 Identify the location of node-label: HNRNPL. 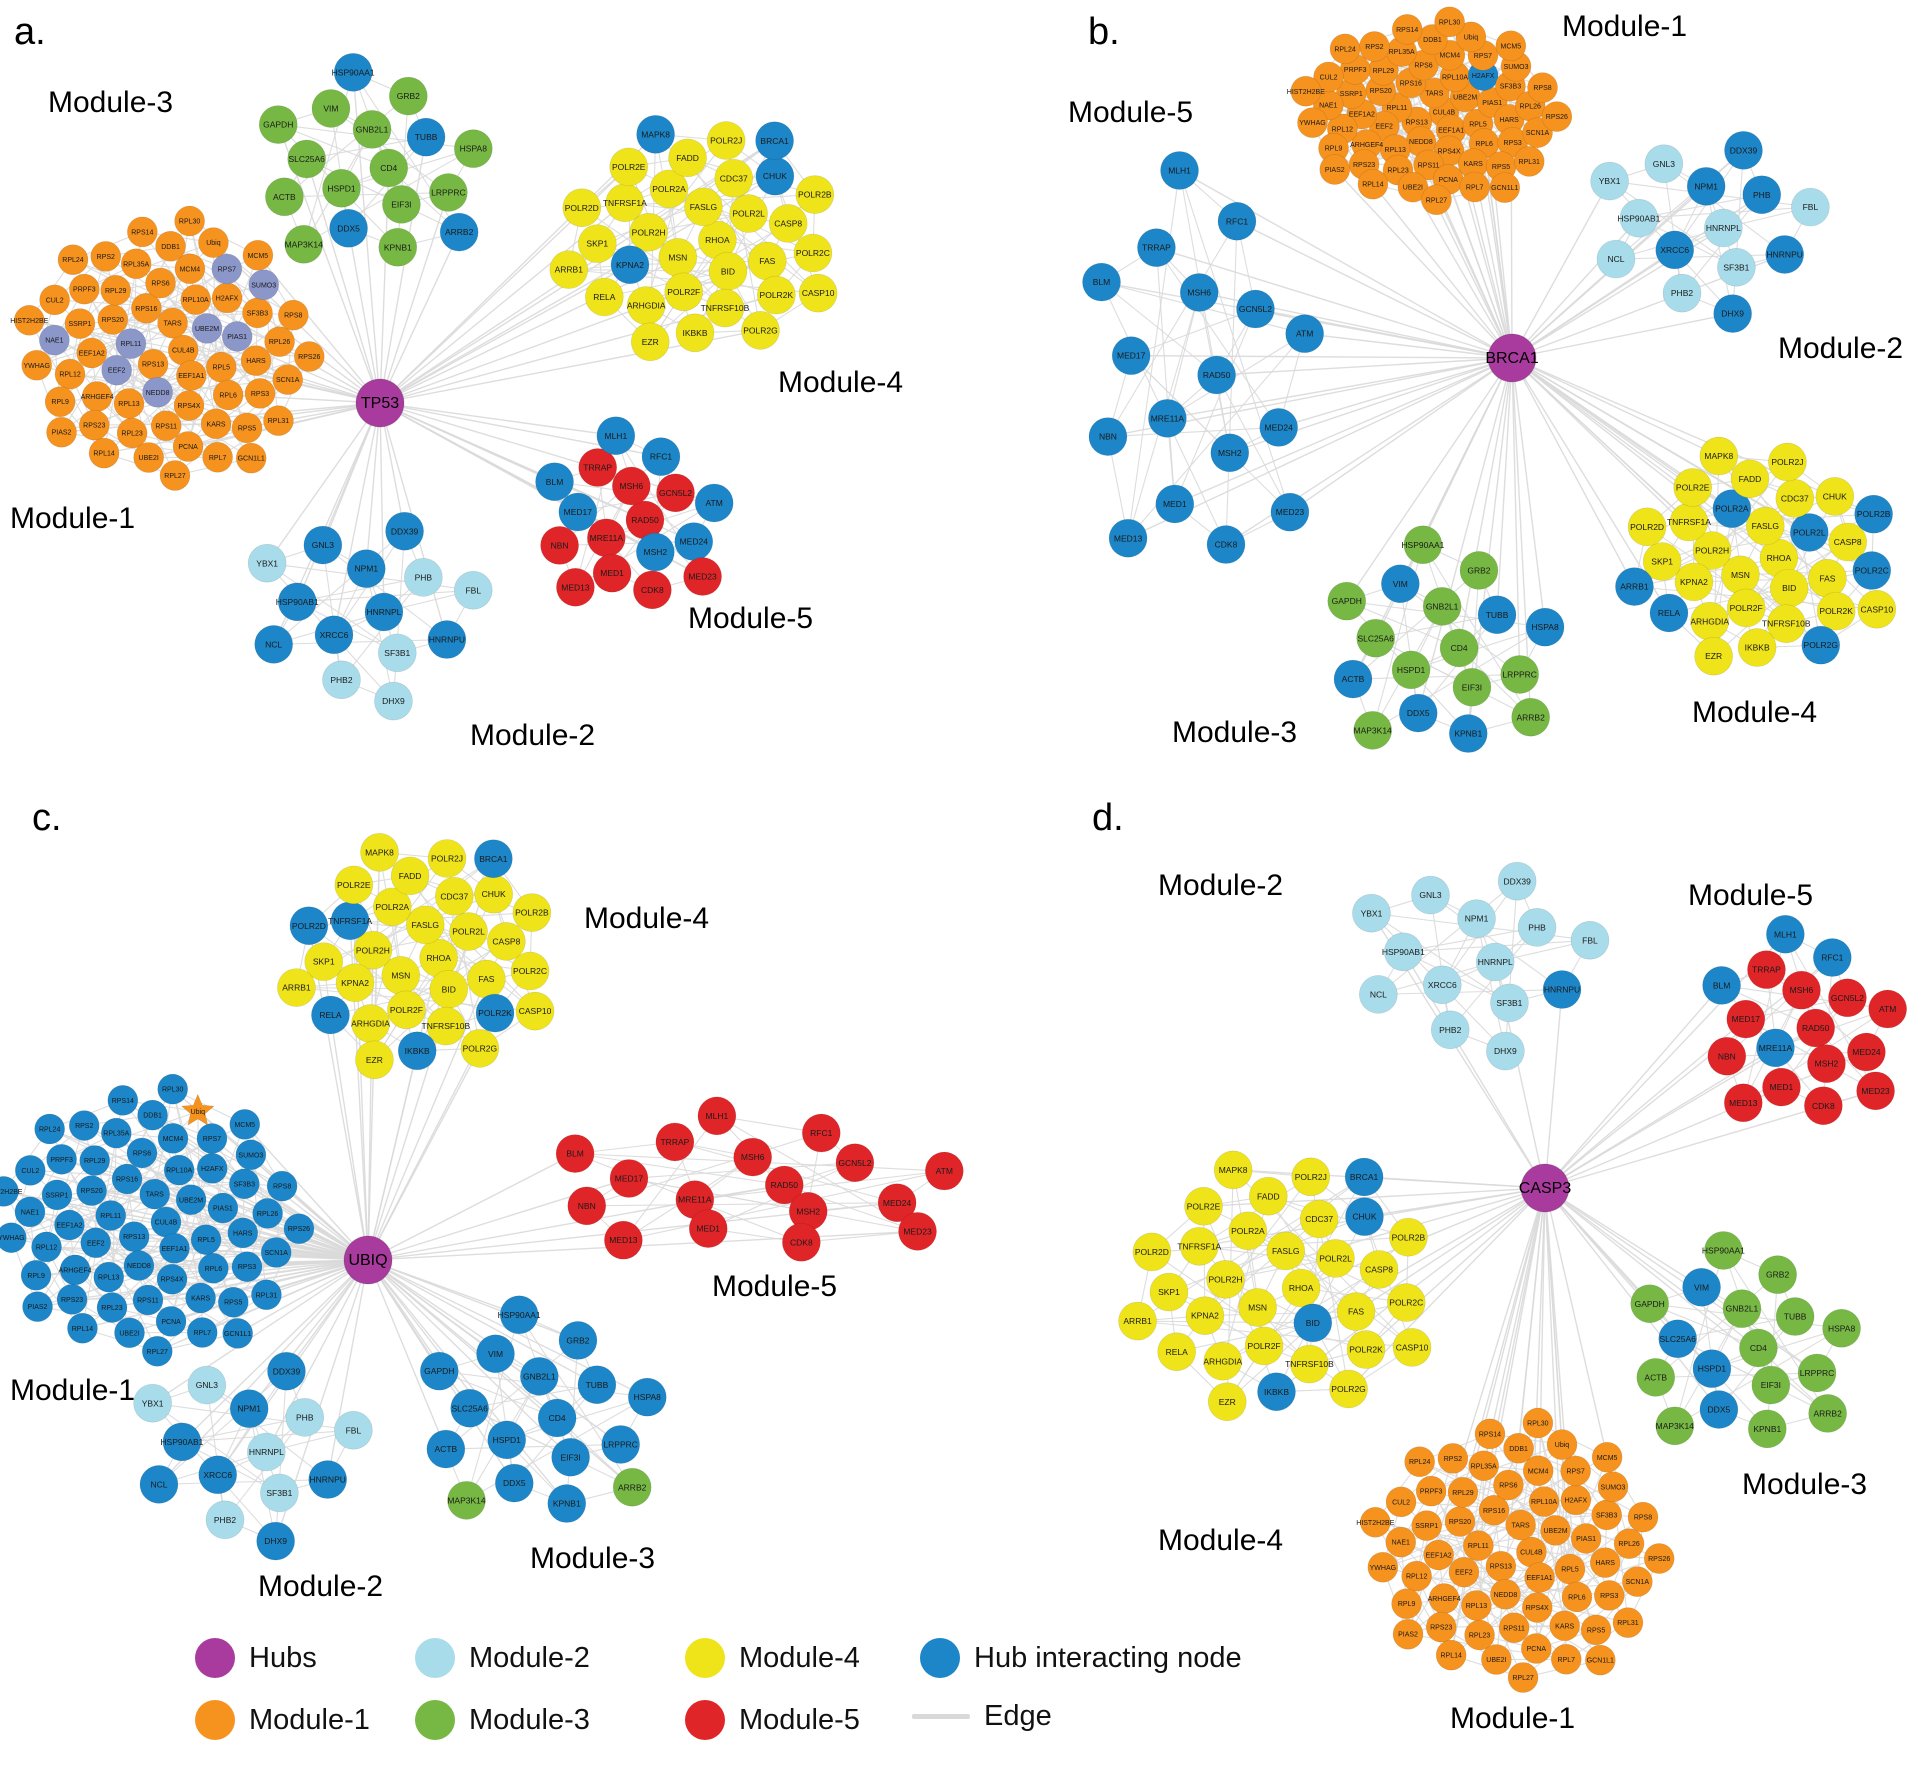
(1495, 962).